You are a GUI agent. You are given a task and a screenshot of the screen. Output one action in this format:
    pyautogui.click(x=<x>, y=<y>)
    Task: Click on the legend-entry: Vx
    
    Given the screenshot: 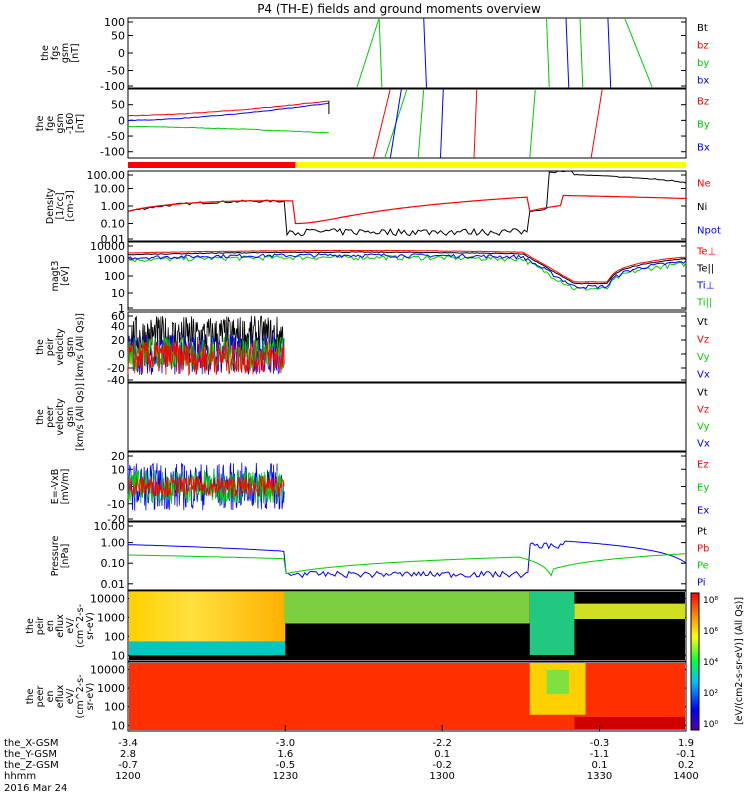 What is the action you would take?
    pyautogui.click(x=703, y=374)
    